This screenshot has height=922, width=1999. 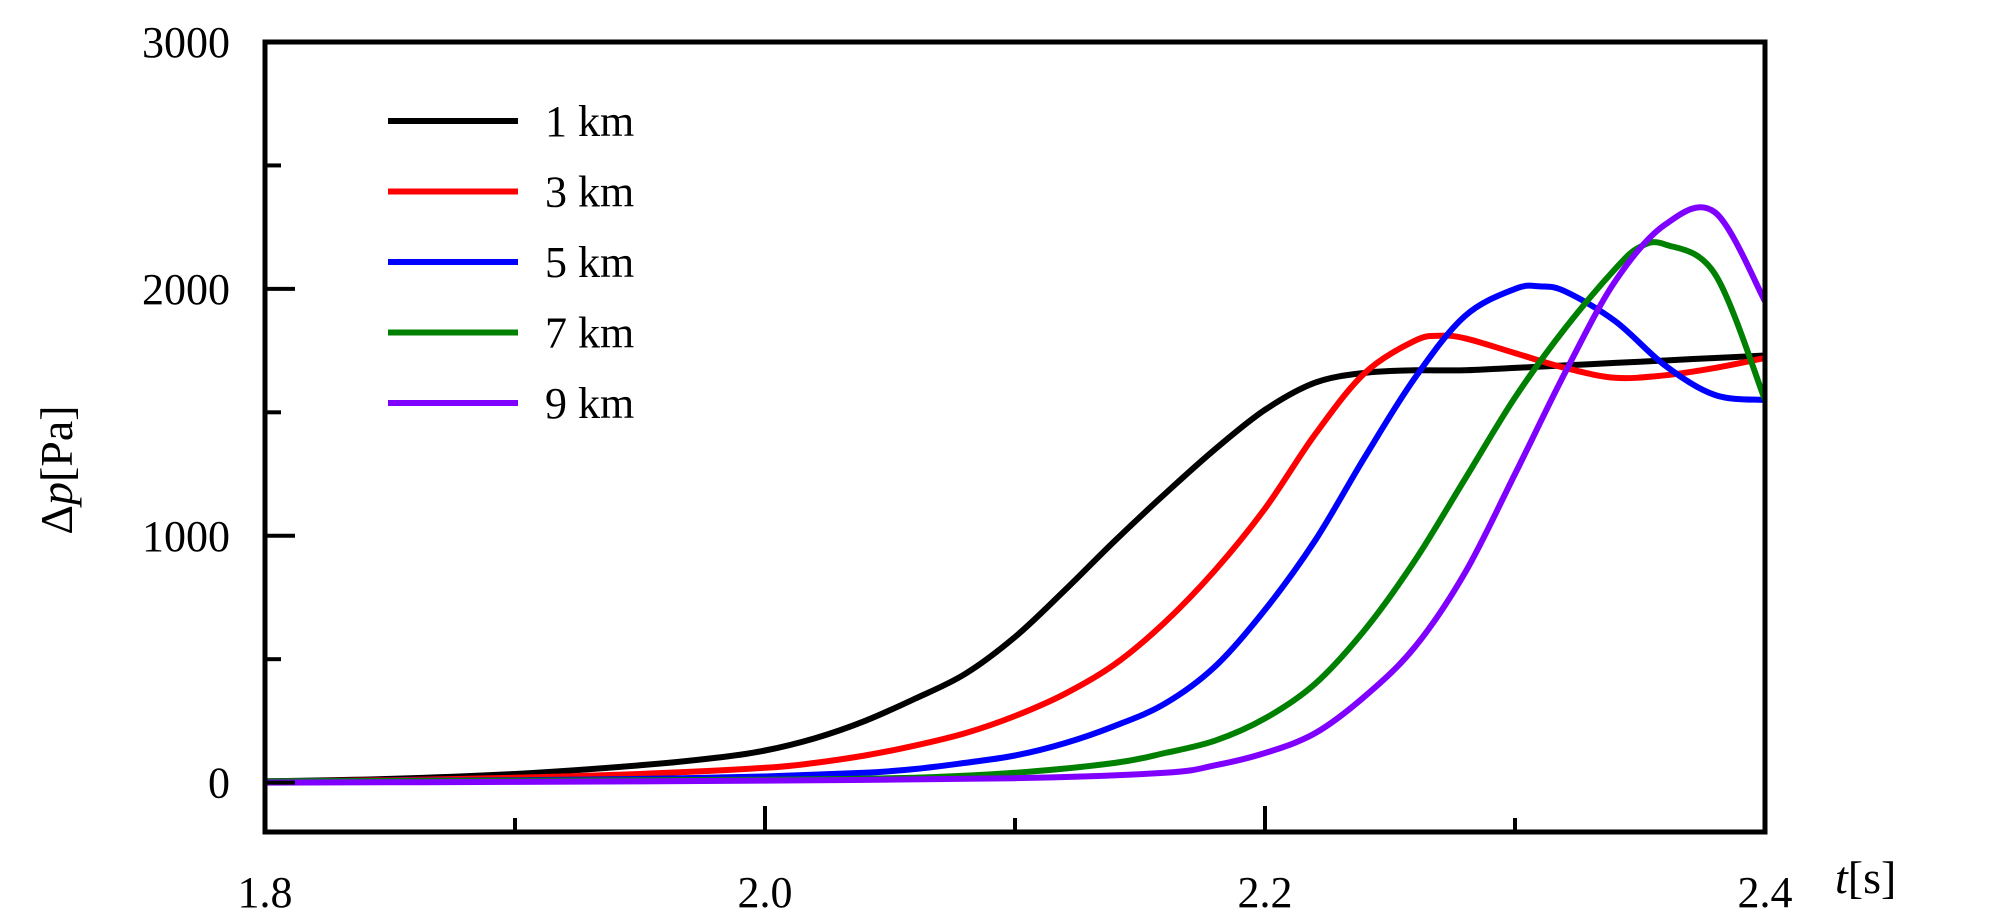 What do you see at coordinates (1842, 877) in the screenshot?
I see `x-axis-title-symbol: t` at bounding box center [1842, 877].